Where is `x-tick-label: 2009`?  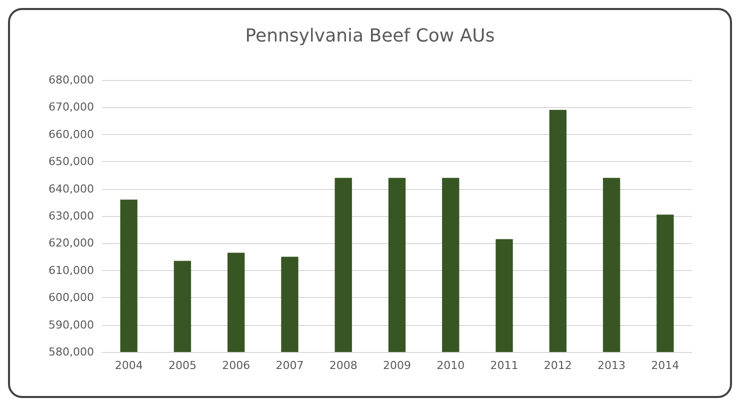 x-tick-label: 2009 is located at coordinates (397, 365).